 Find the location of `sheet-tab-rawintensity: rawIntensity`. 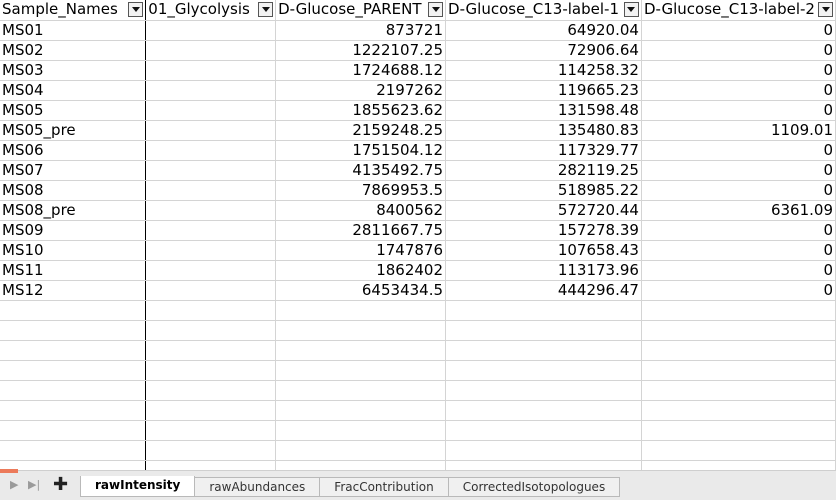

sheet-tab-rawintensity: rawIntensity is located at coordinates (138, 486).